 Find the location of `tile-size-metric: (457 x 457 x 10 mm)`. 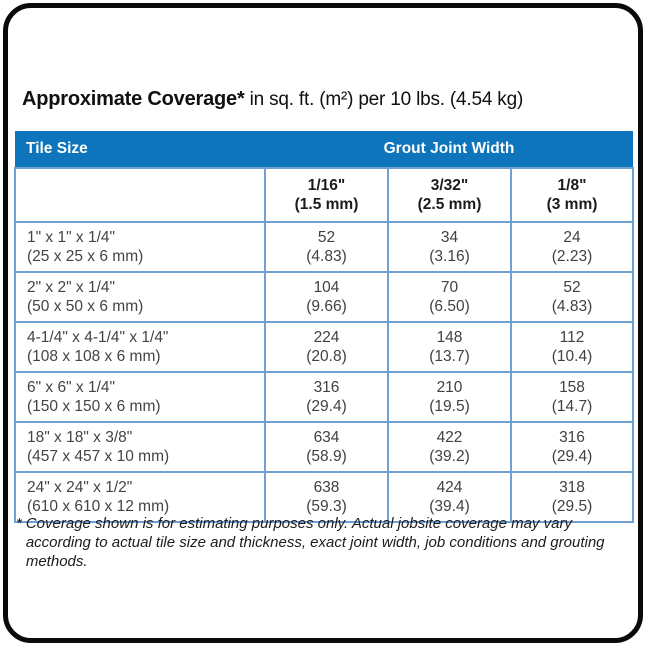

tile-size-metric: (457 x 457 x 10 mm) is located at coordinates (98, 456).